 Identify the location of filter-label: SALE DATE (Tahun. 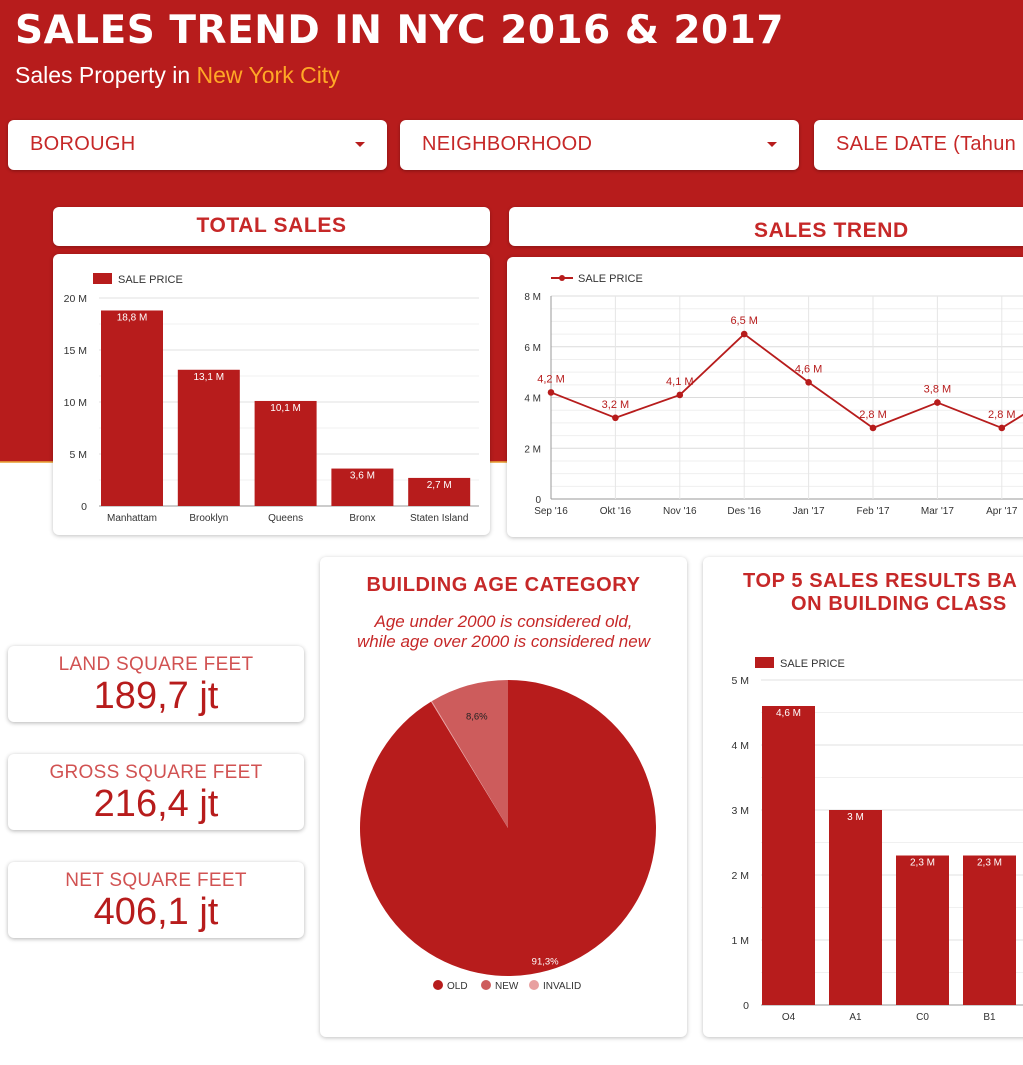
(926, 144).